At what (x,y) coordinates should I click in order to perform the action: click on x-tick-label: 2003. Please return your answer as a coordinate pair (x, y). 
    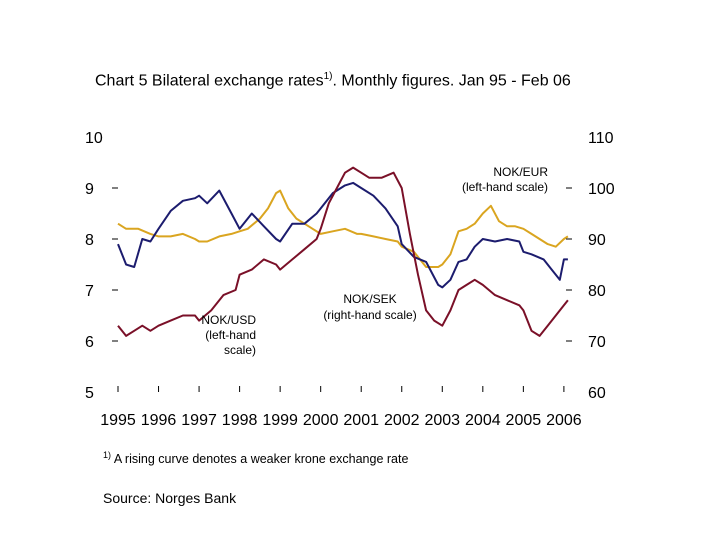
    Looking at the image, I should click on (442, 420).